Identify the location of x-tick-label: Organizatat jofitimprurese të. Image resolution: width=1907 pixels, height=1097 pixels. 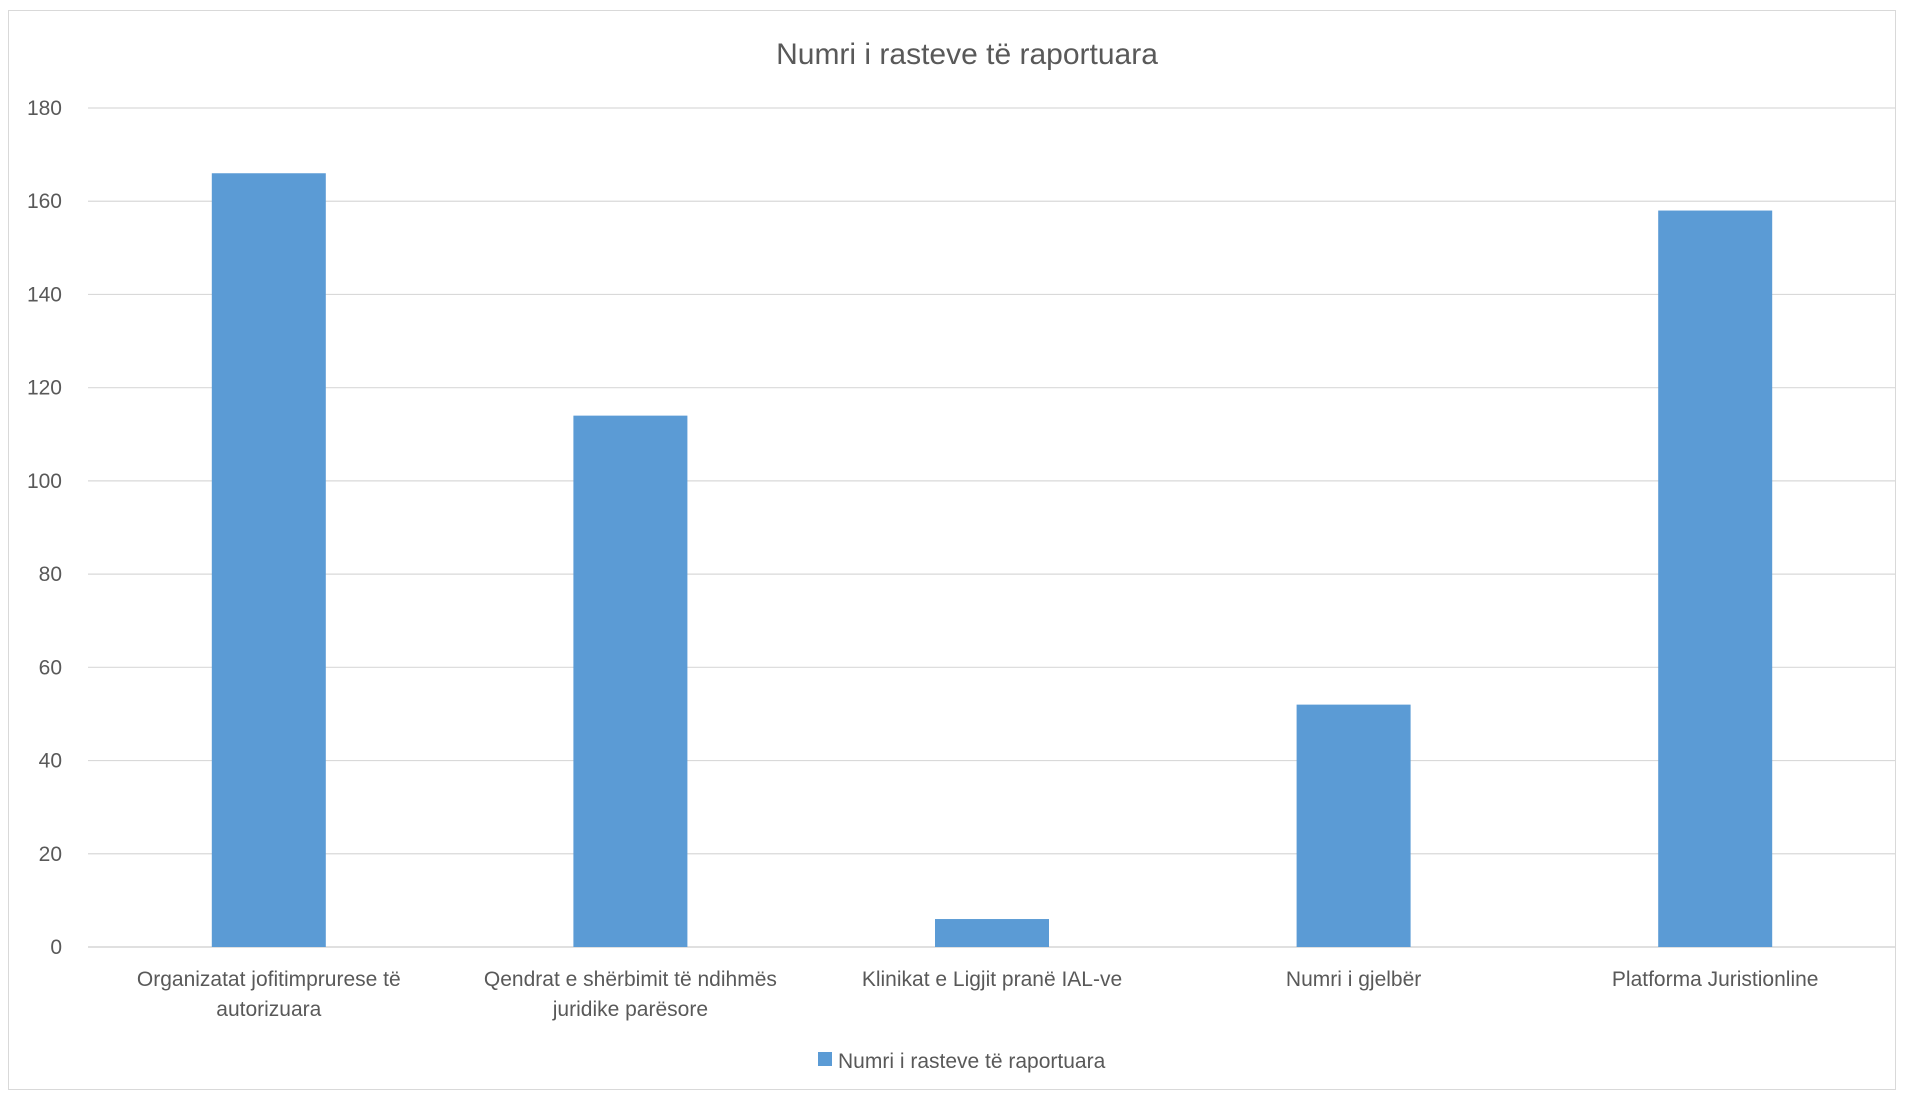
(269, 979).